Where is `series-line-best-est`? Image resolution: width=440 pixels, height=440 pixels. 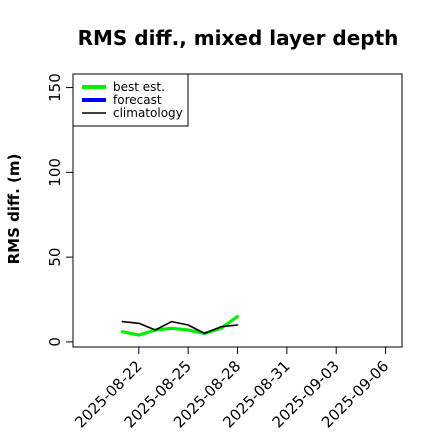
series-line-best-est is located at coordinates (180, 325).